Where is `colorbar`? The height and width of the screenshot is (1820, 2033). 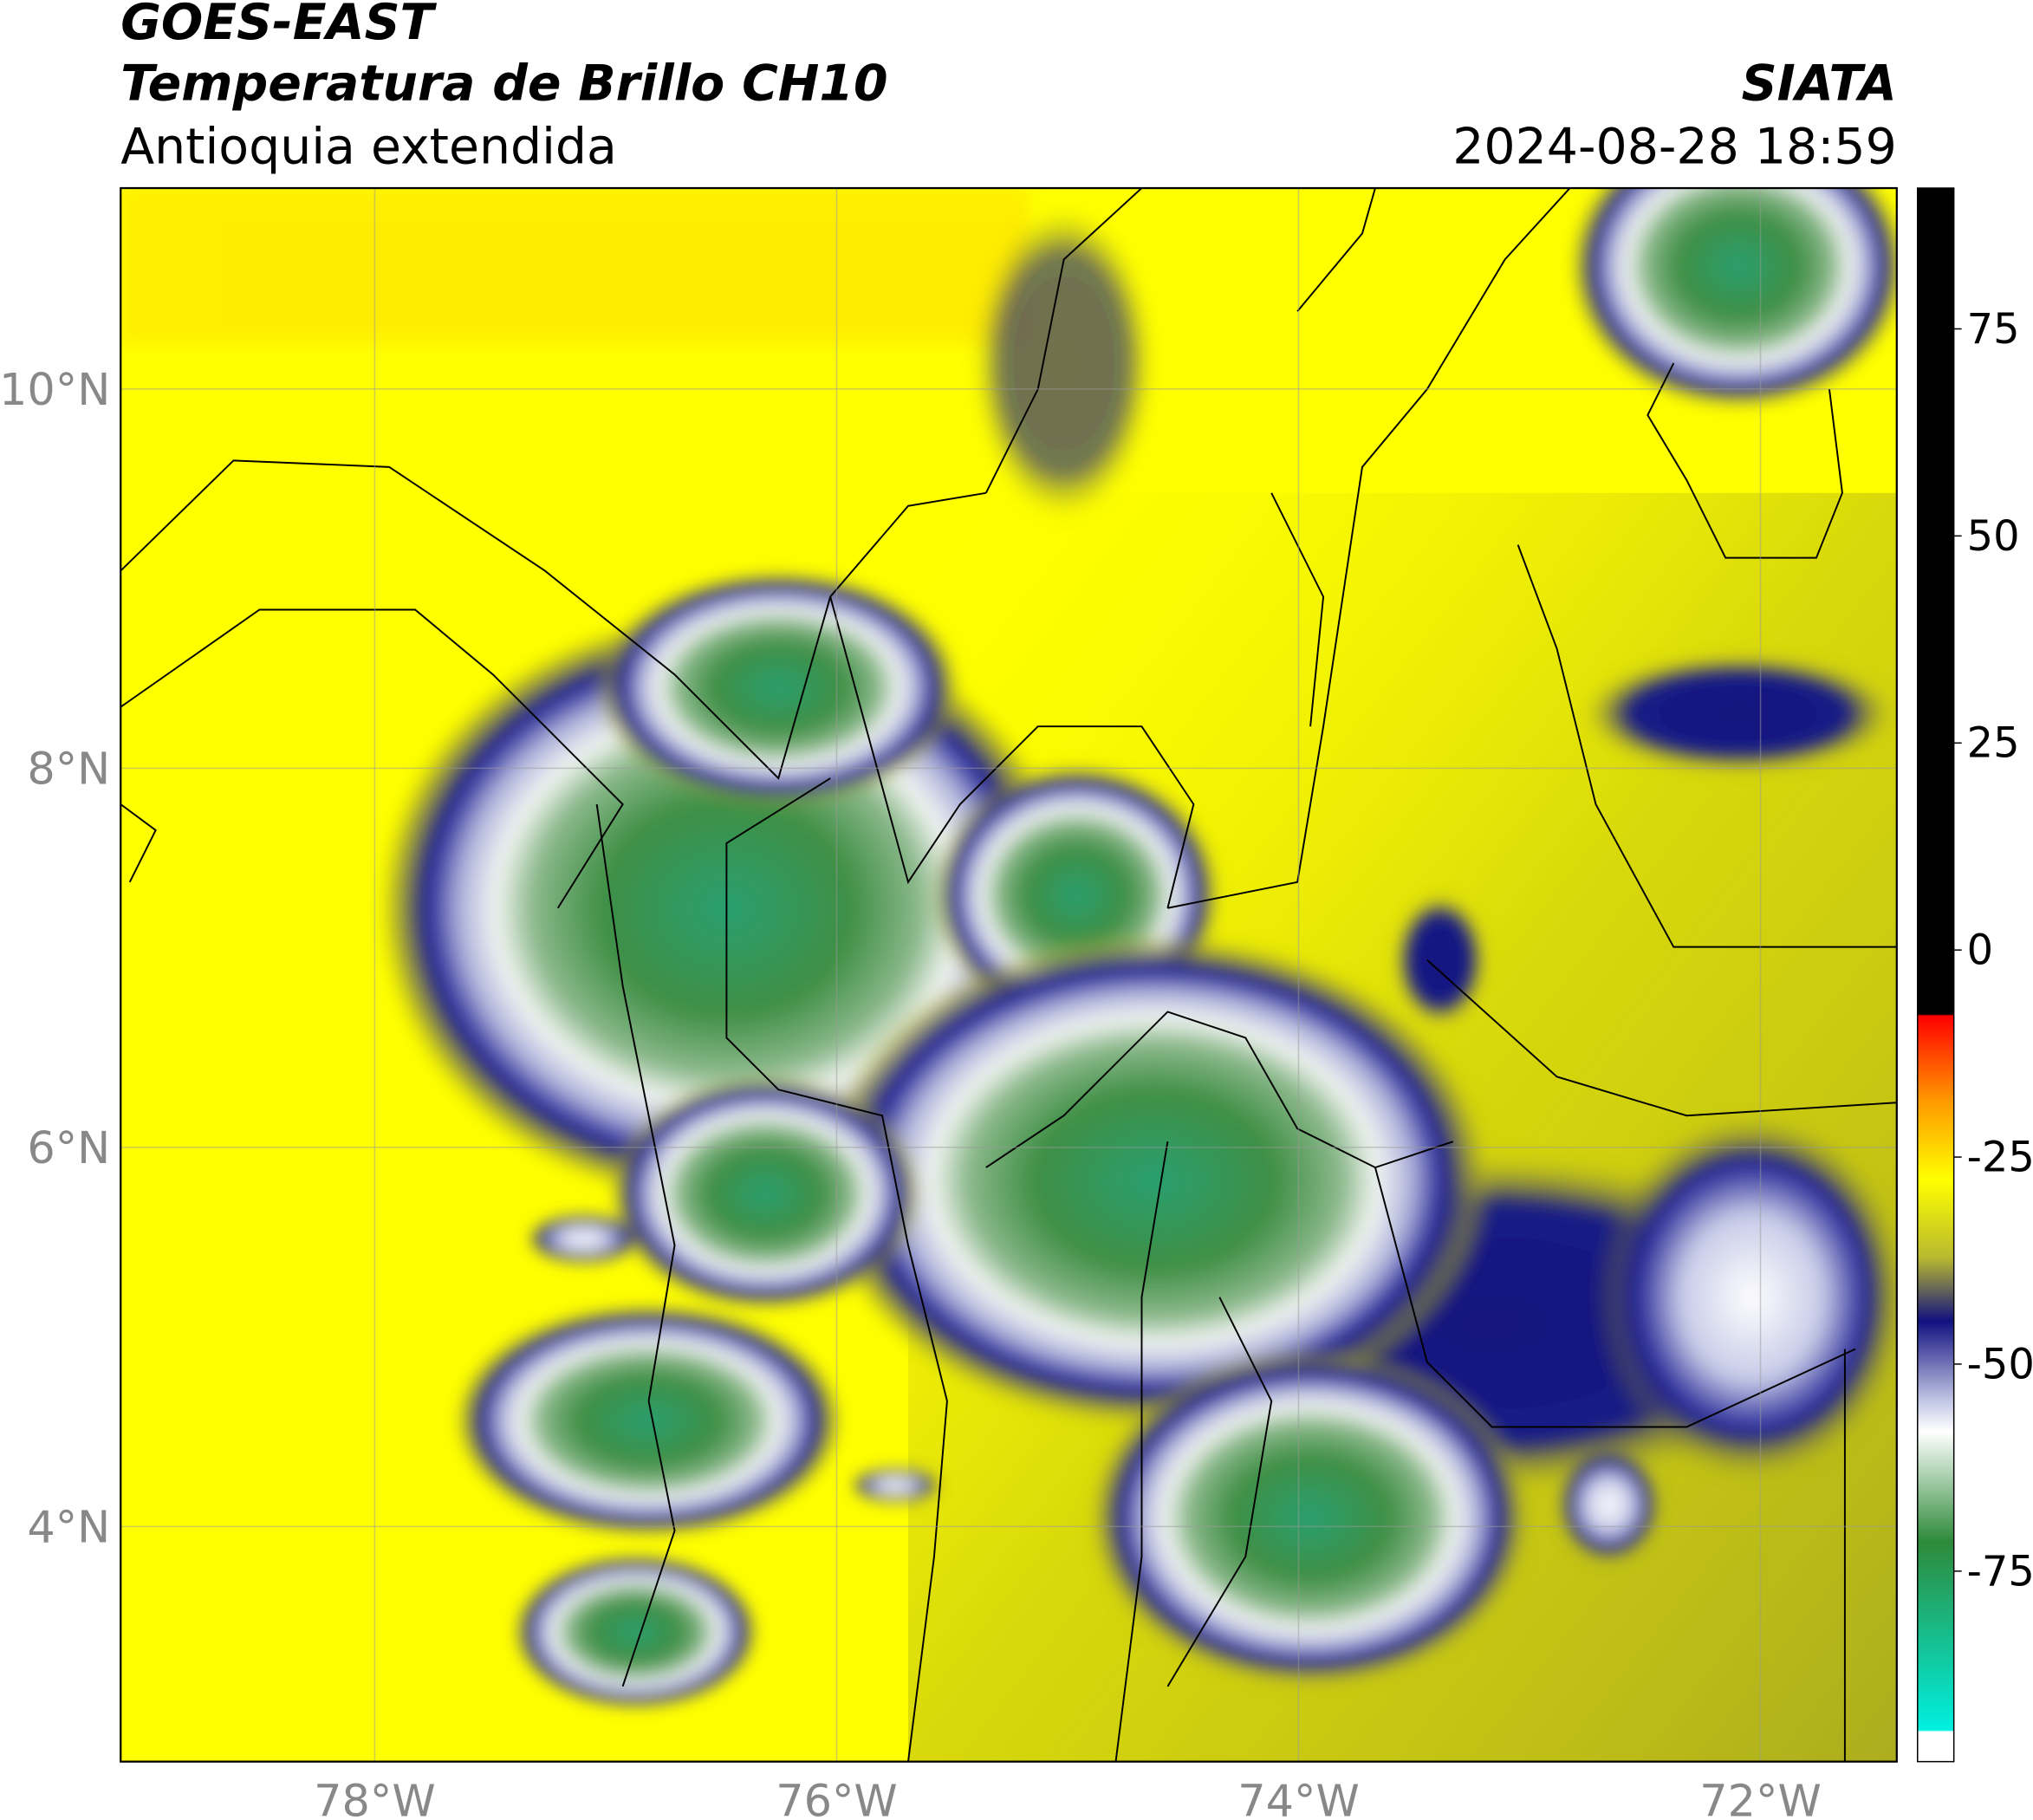
colorbar is located at coordinates (1936, 975).